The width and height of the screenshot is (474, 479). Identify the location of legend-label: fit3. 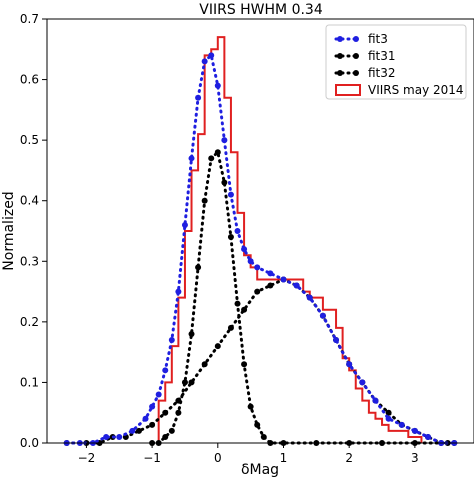
(378, 39).